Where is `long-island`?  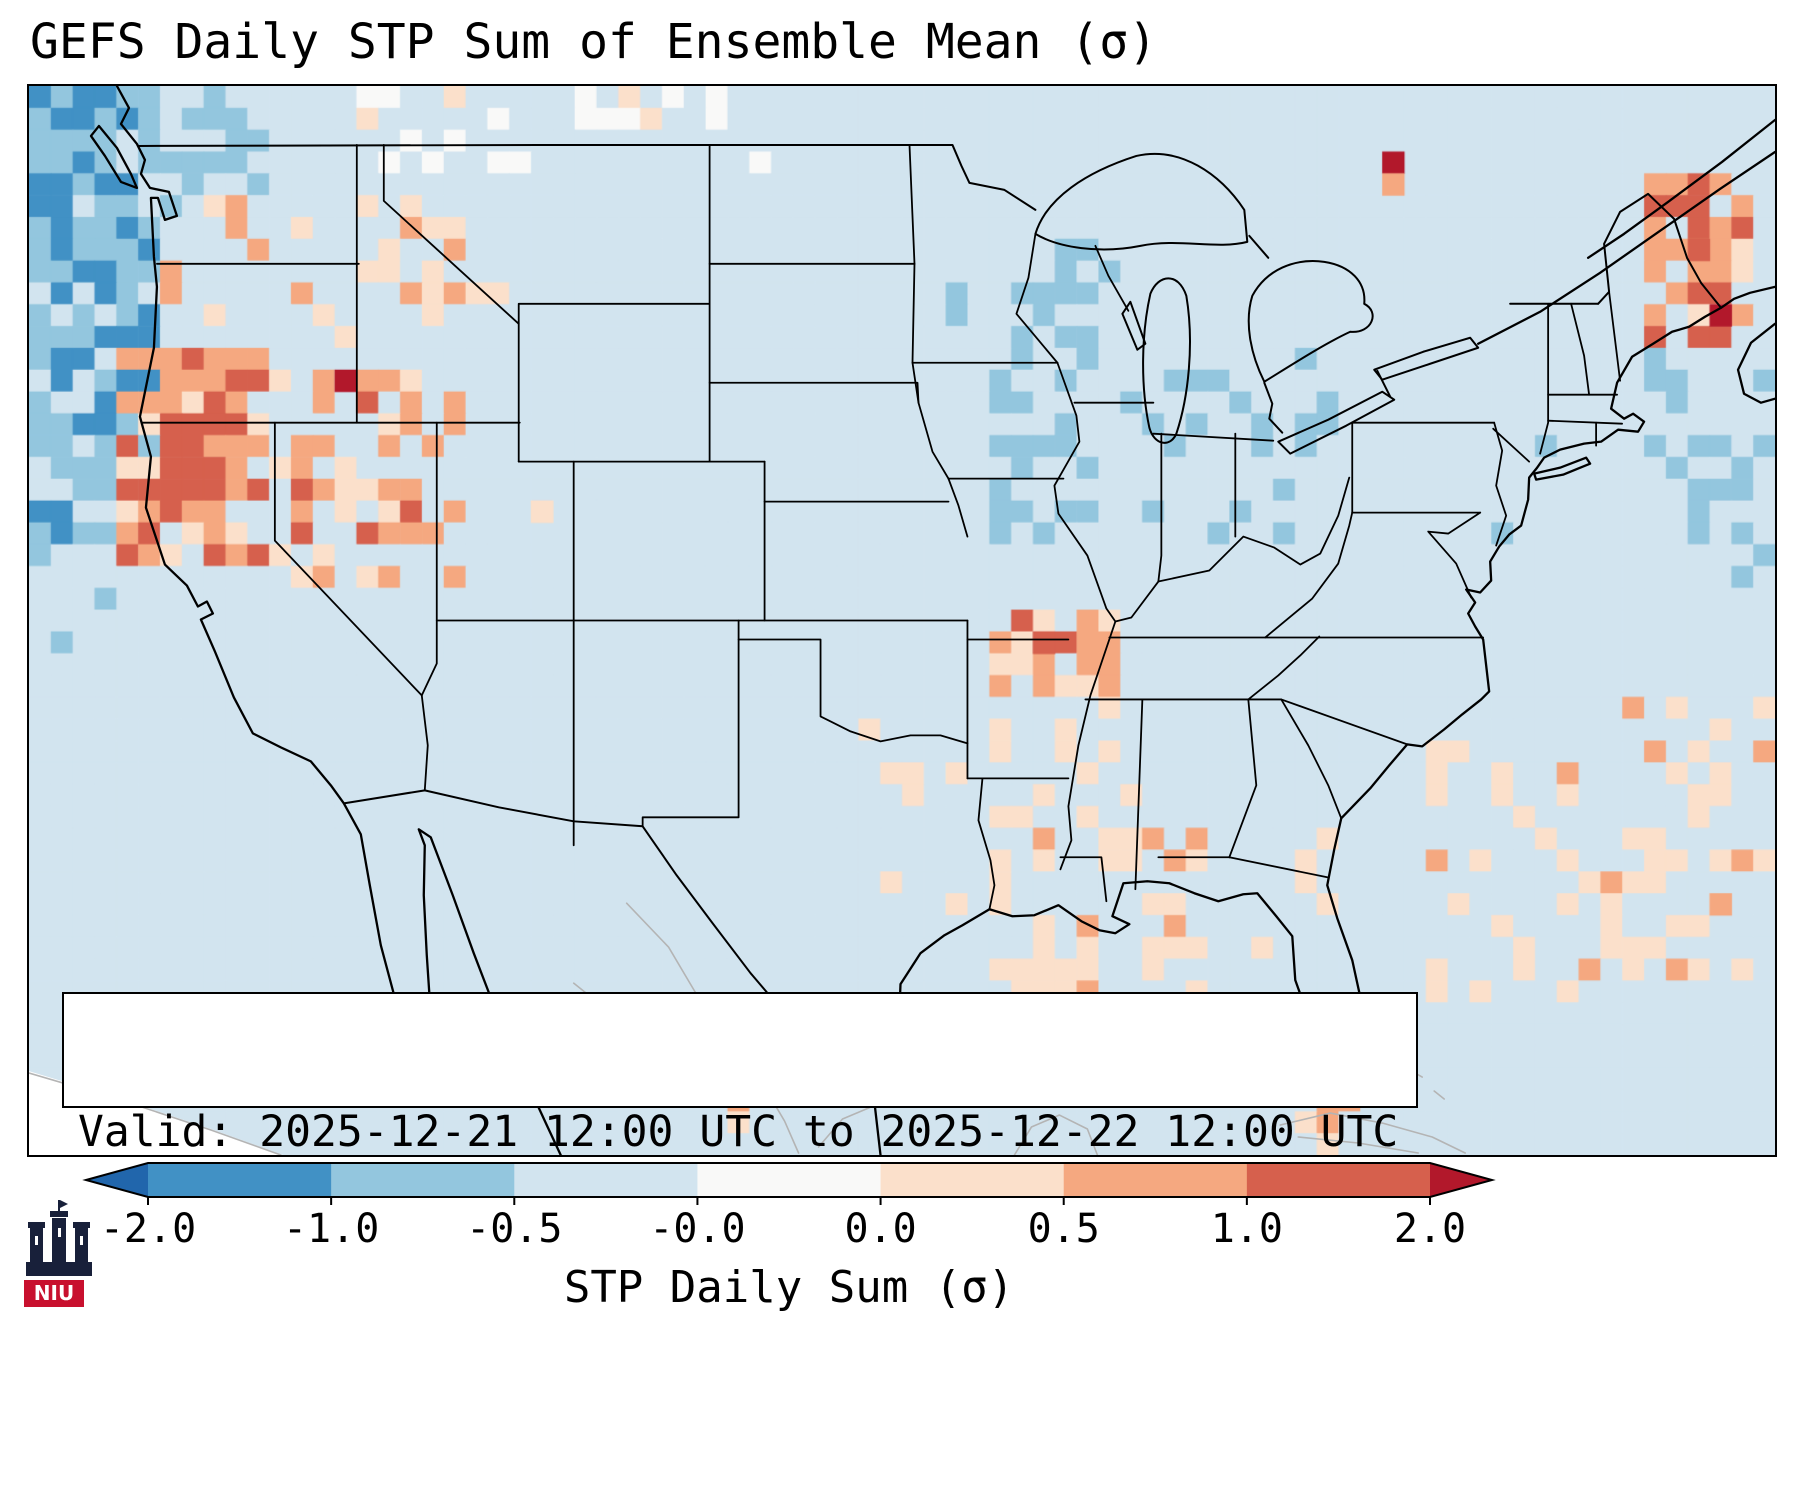
long-island is located at coordinates (1562, 468).